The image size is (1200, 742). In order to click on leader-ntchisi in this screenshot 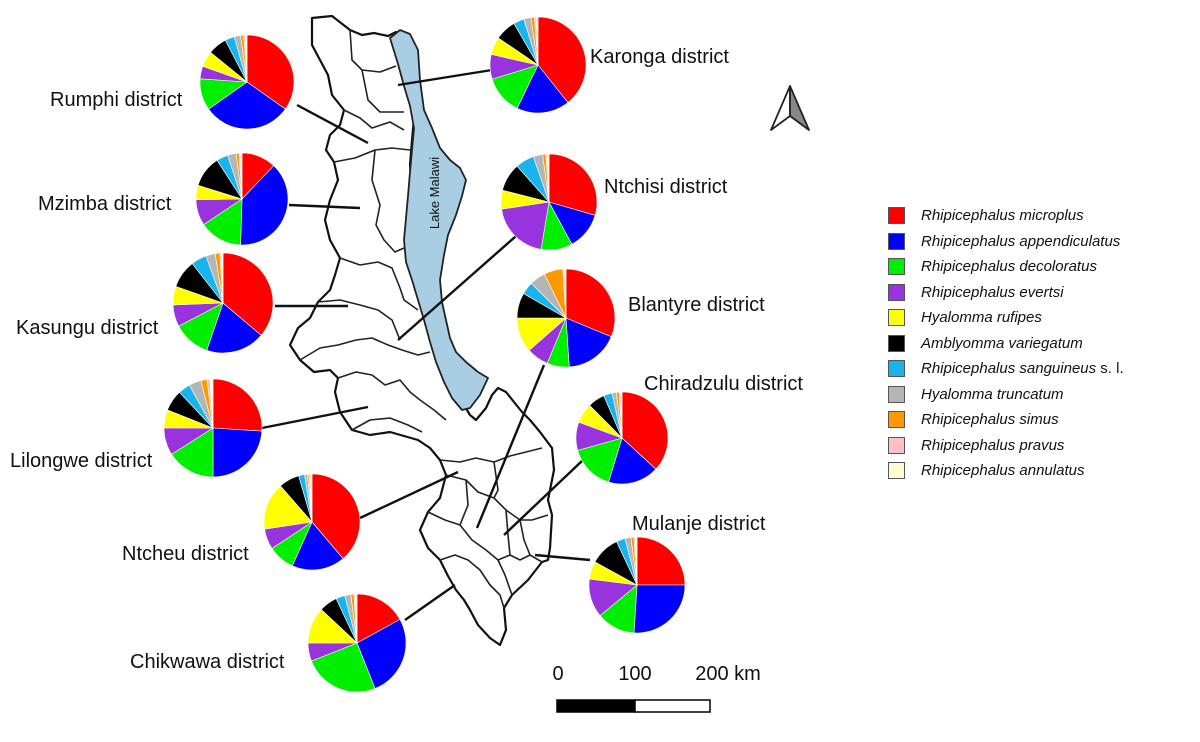, I will do `click(465, 281)`.